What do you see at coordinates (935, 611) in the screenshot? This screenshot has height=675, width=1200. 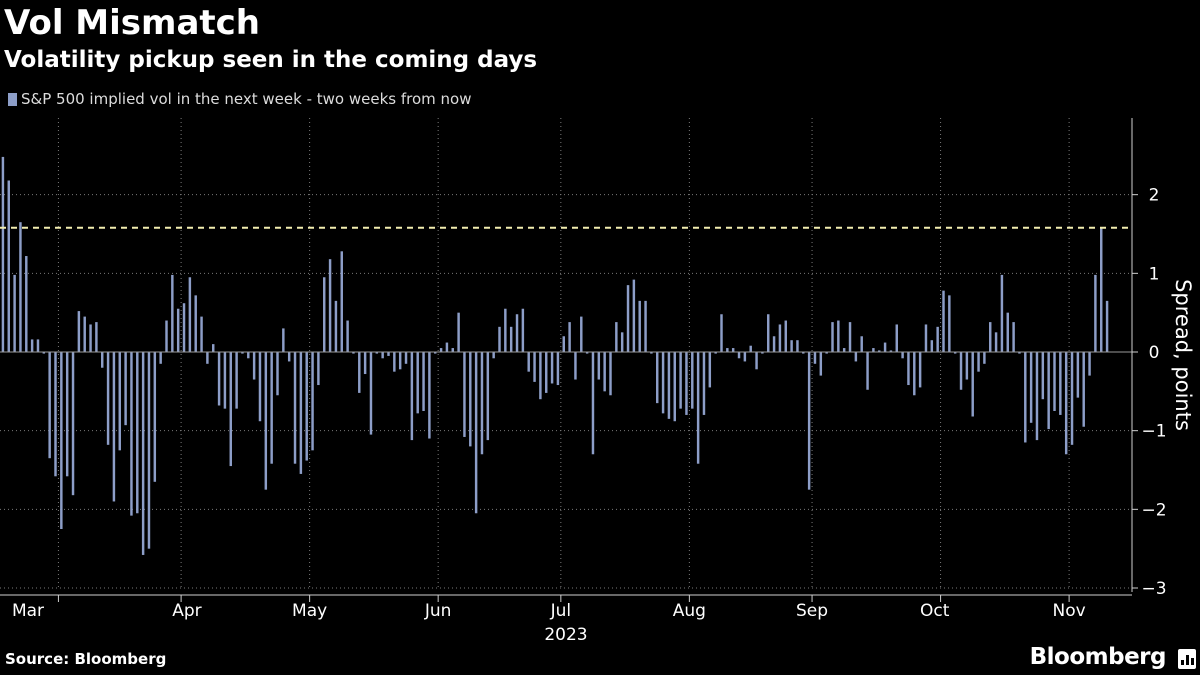 I see `x-tick-label: Oct` at bounding box center [935, 611].